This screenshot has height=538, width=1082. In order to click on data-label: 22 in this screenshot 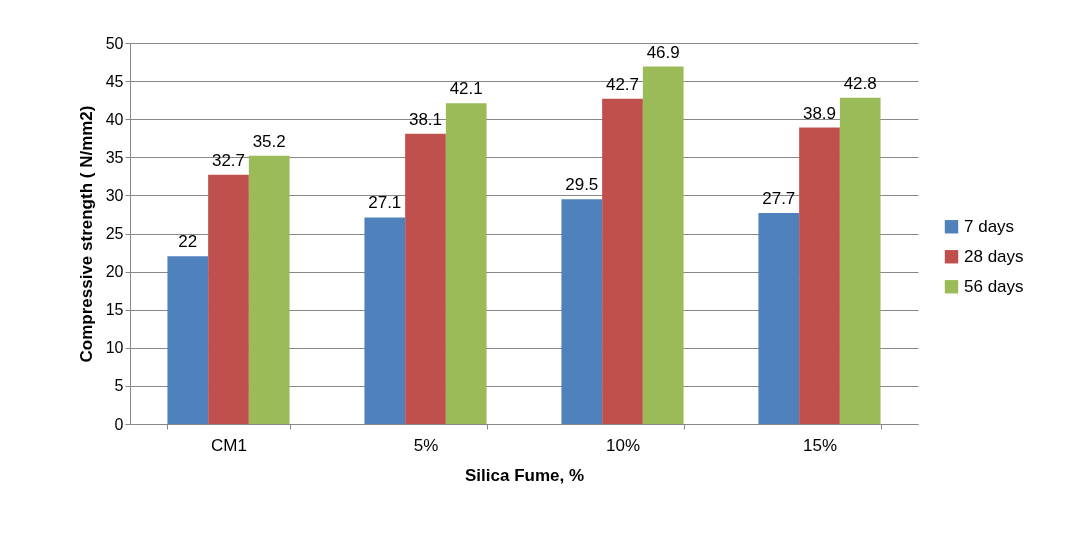, I will do `click(188, 242)`.